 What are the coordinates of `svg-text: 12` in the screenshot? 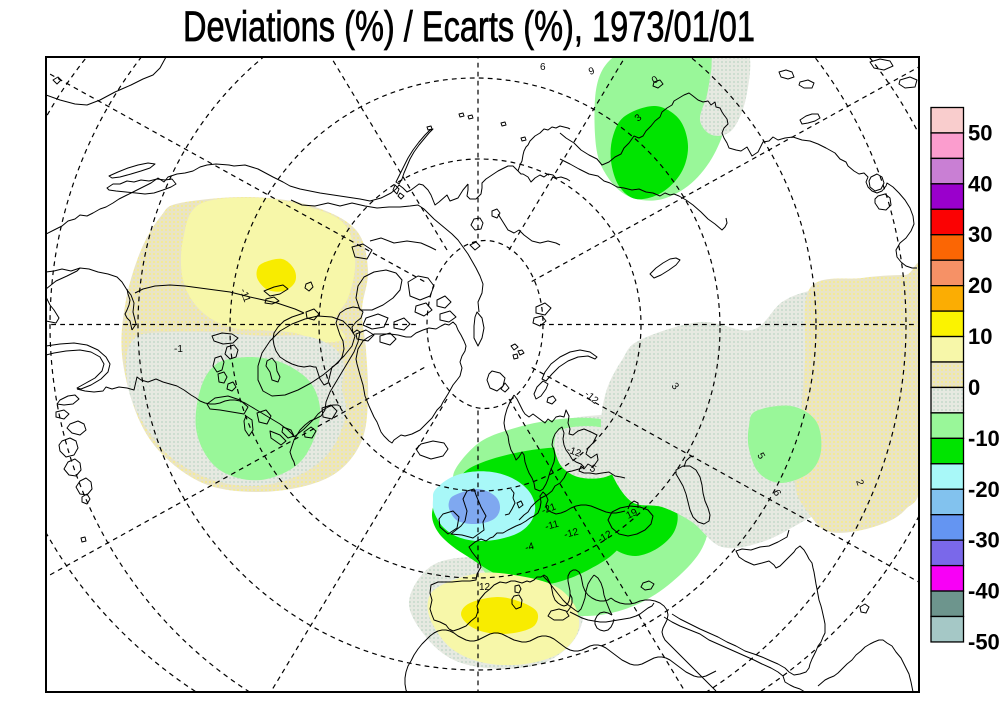 It's located at (485, 587).